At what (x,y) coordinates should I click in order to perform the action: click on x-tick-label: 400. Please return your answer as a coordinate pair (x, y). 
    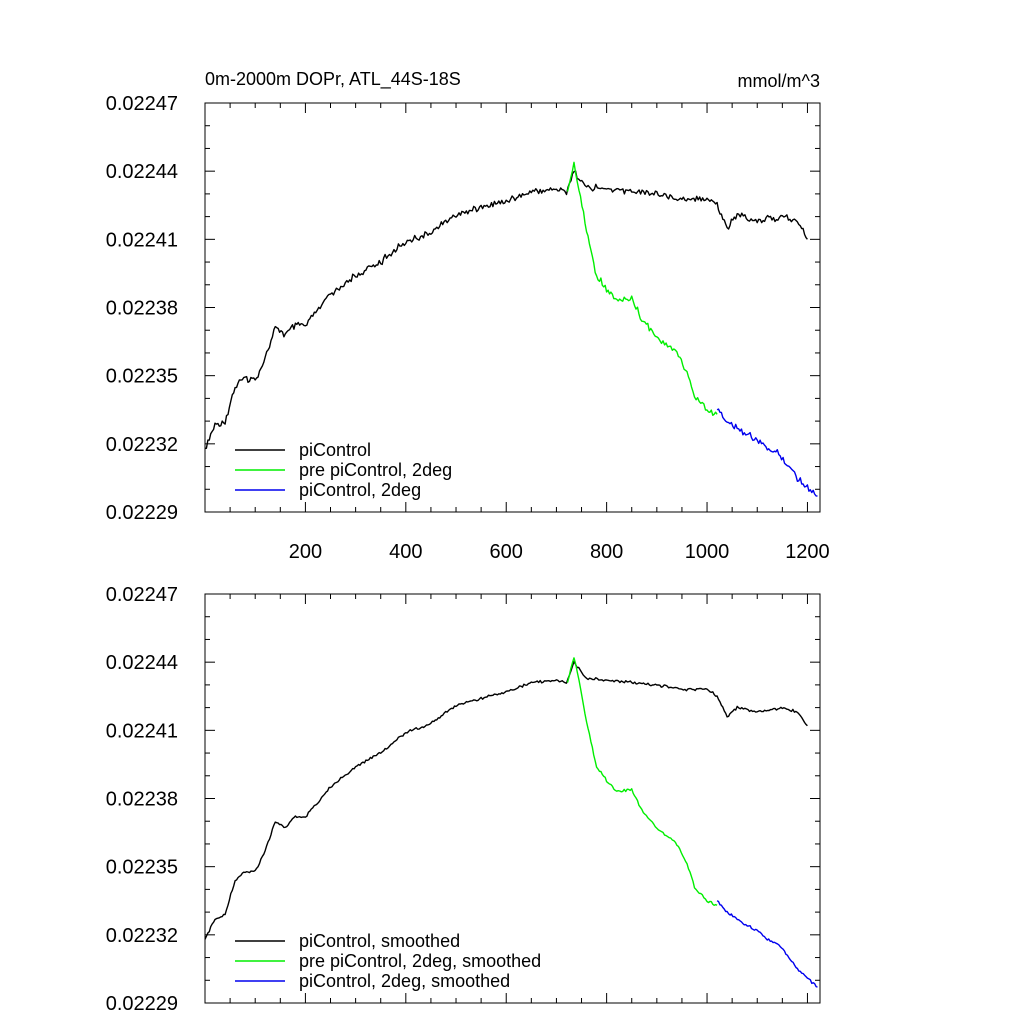
    Looking at the image, I should click on (405, 552).